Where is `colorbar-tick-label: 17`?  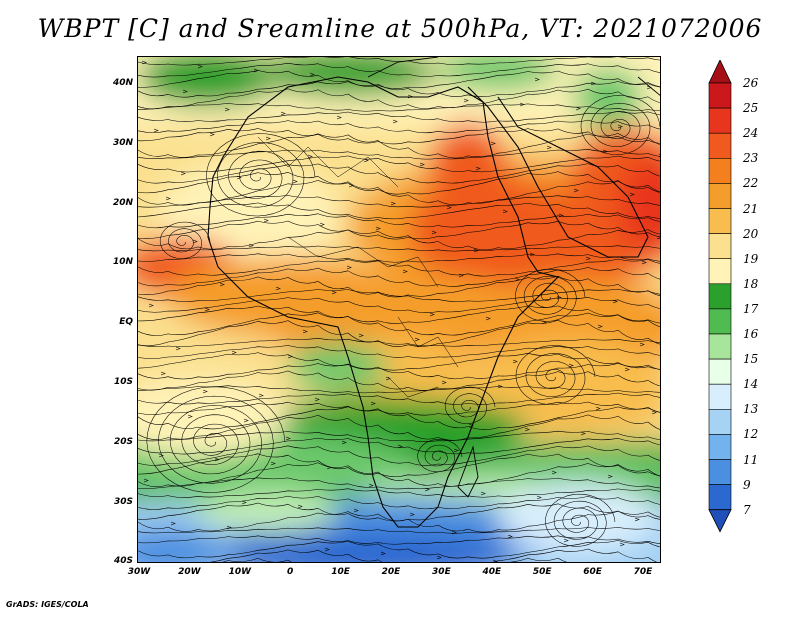
colorbar-tick-label: 17 is located at coordinates (751, 308).